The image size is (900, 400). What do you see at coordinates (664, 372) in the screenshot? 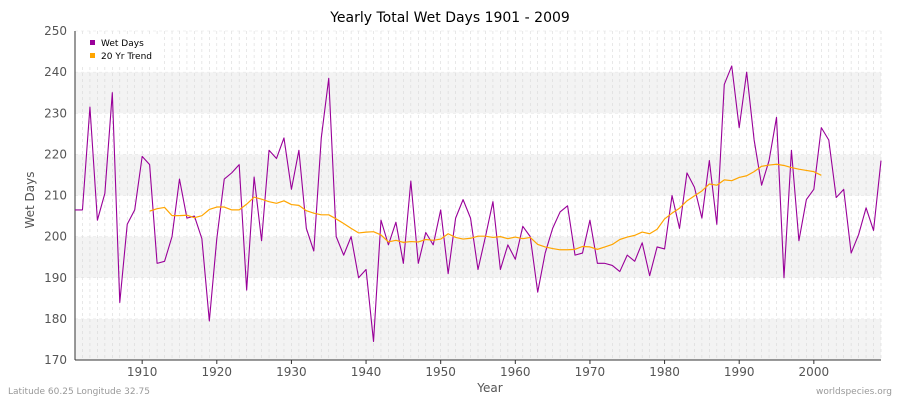
I see `x-tick-label: 1980` at bounding box center [664, 372].